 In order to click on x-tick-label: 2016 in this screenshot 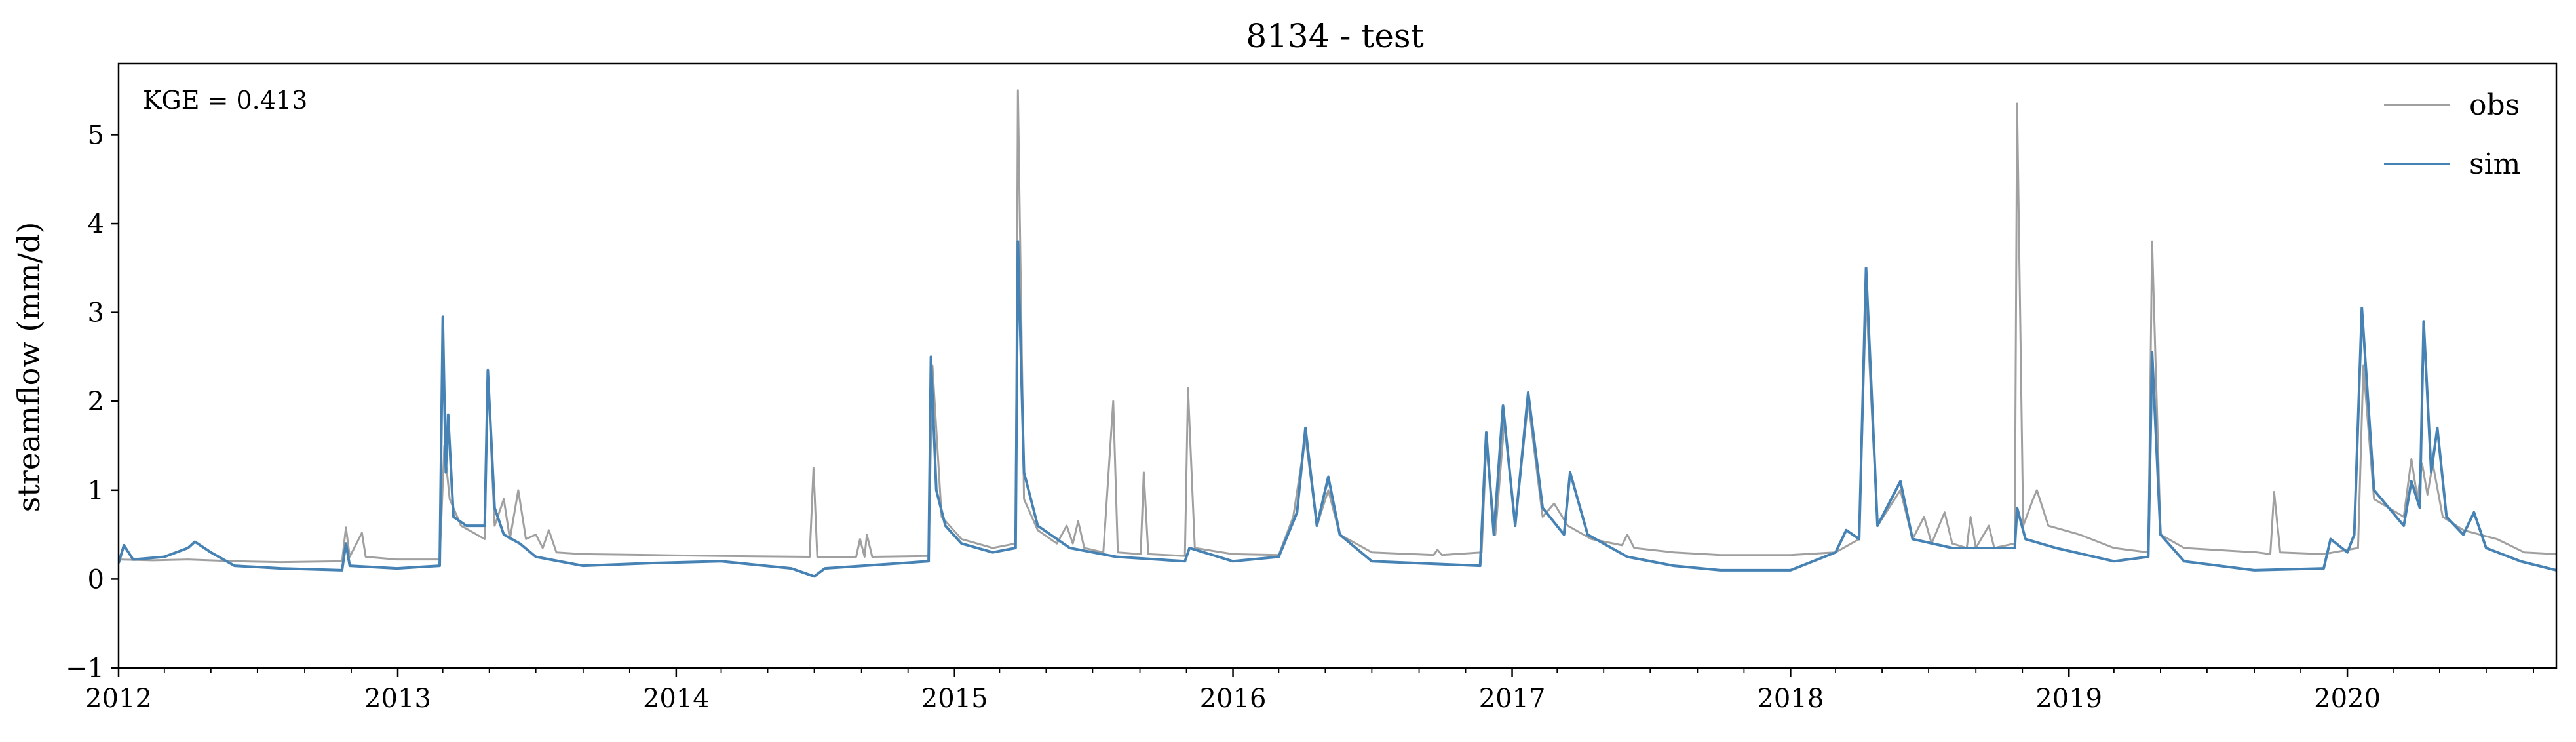, I will do `click(1233, 699)`.